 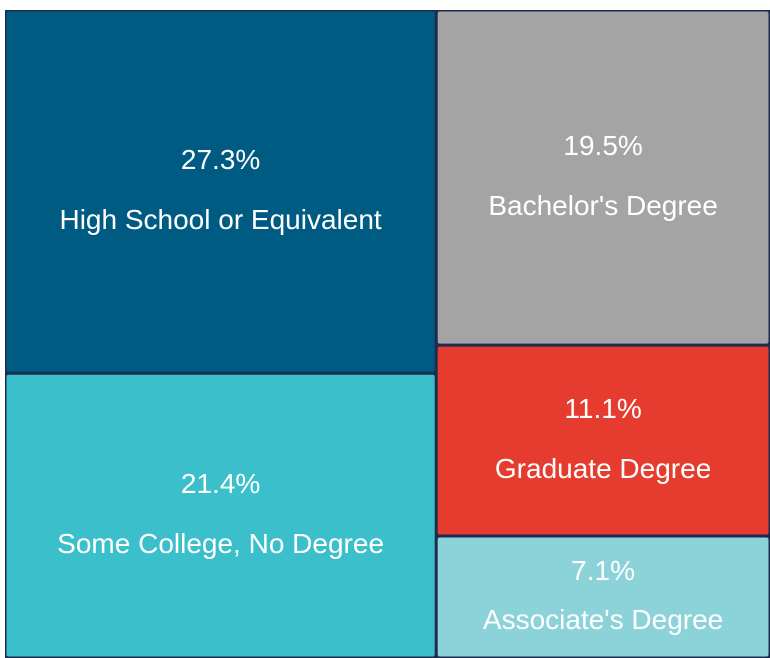 What do you see at coordinates (602, 205) in the screenshot?
I see `category-label: Bachelor's Degree` at bounding box center [602, 205].